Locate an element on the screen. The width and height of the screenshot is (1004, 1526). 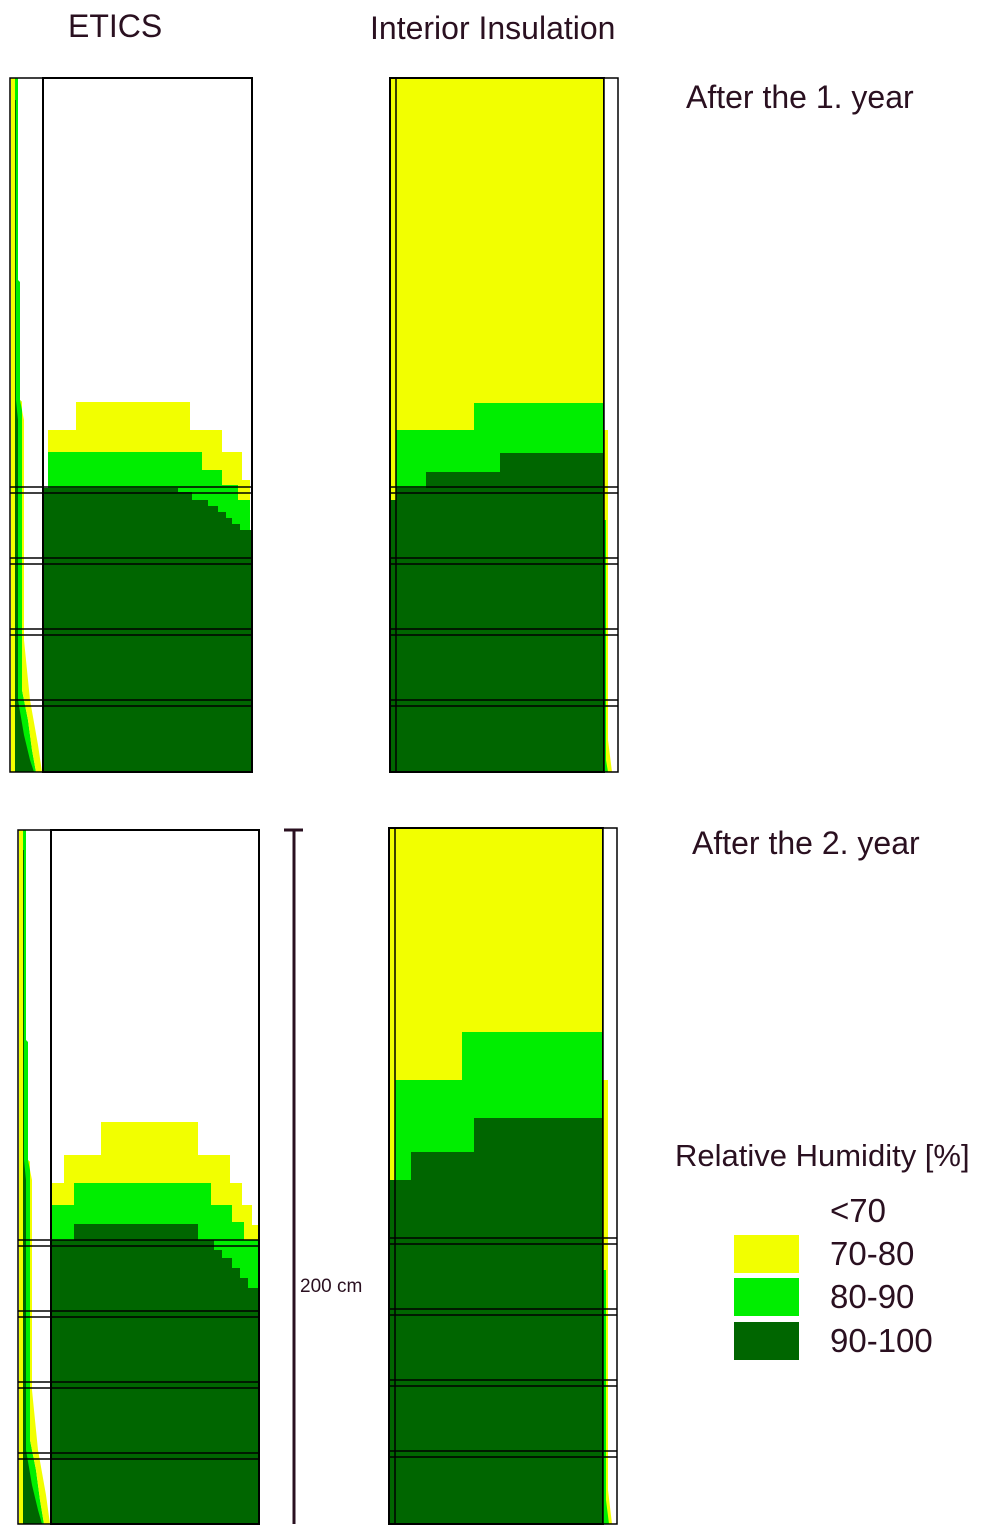
row-label-year2: After the 2. year is located at coordinates (806, 843).